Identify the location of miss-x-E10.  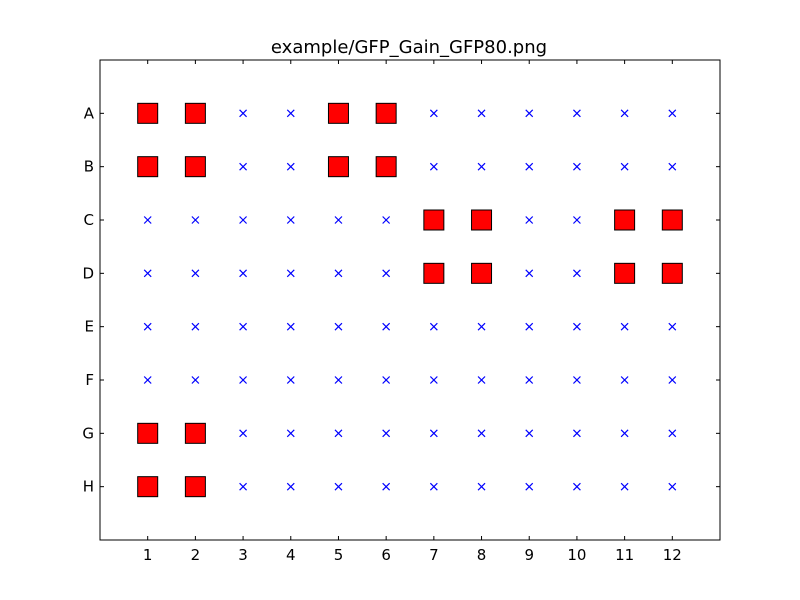
(576, 326).